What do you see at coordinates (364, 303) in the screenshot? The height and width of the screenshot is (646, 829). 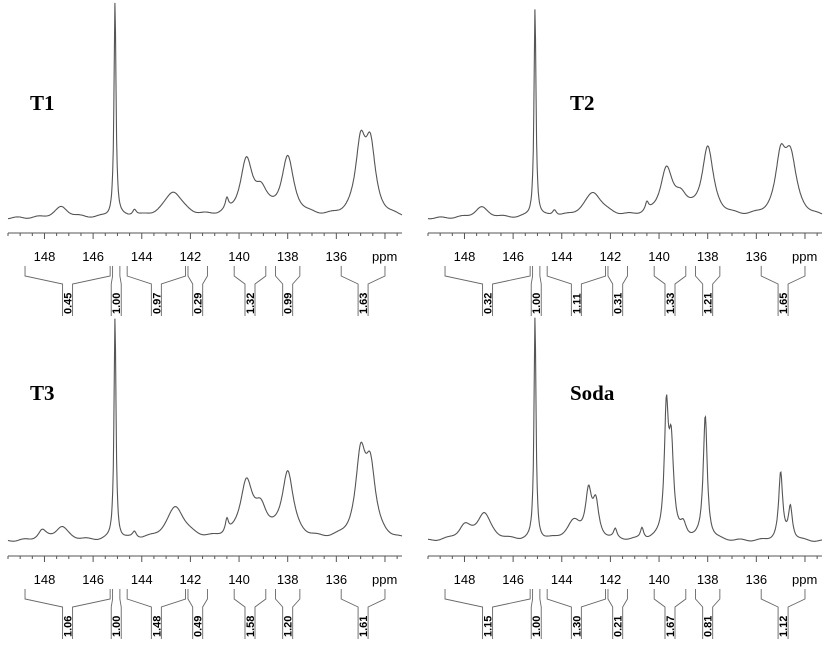 I see `integral-value: 1.63` at bounding box center [364, 303].